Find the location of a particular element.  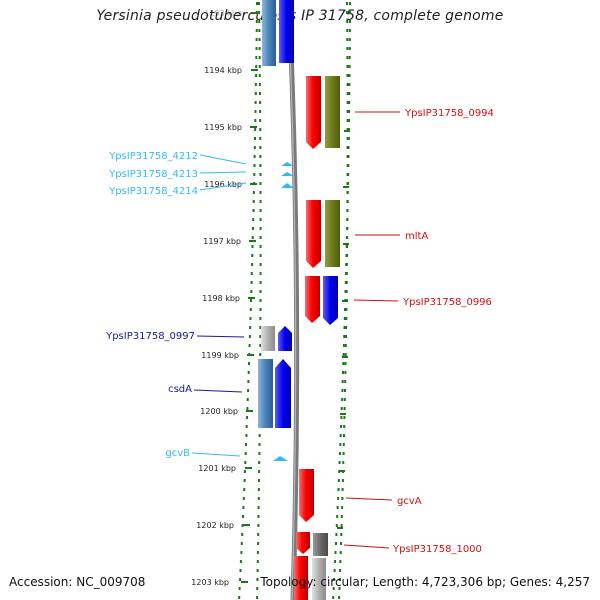

gene-label-csda: csdA is located at coordinates (180, 389).